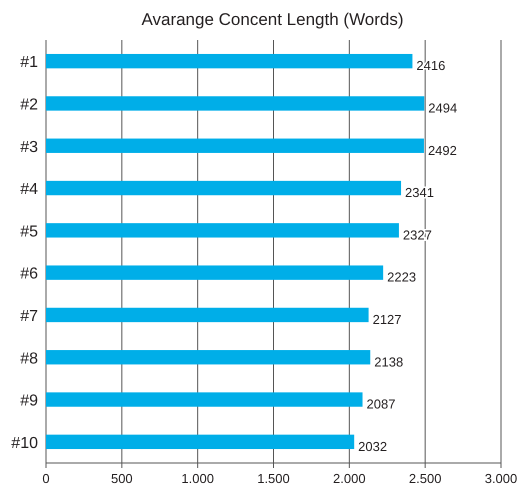 The height and width of the screenshot is (495, 525). I want to click on y-tick-label: #10, so click(24, 443).